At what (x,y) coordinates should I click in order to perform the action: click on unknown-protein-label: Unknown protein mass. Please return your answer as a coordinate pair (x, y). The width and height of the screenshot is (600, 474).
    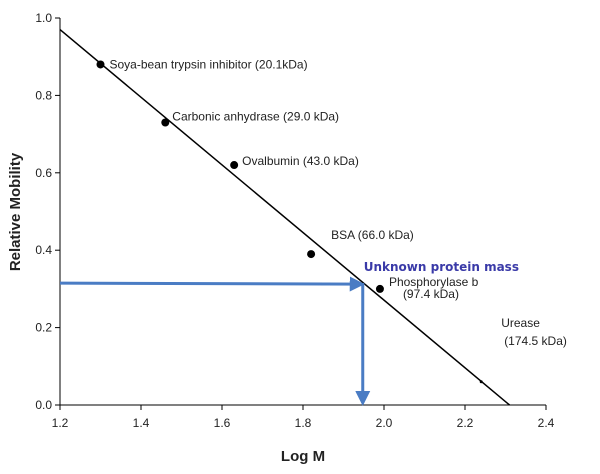
    Looking at the image, I should click on (441, 267).